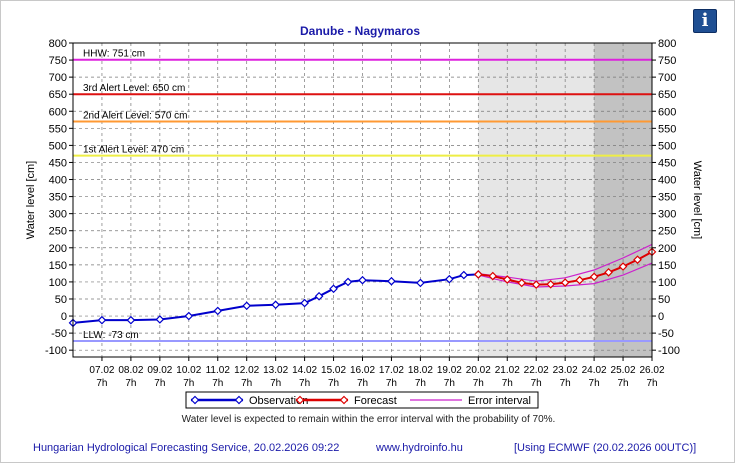 The image size is (735, 463). Describe the element at coordinates (697, 200) in the screenshot. I see `y-axis-label-right: Water level [cm]` at that location.